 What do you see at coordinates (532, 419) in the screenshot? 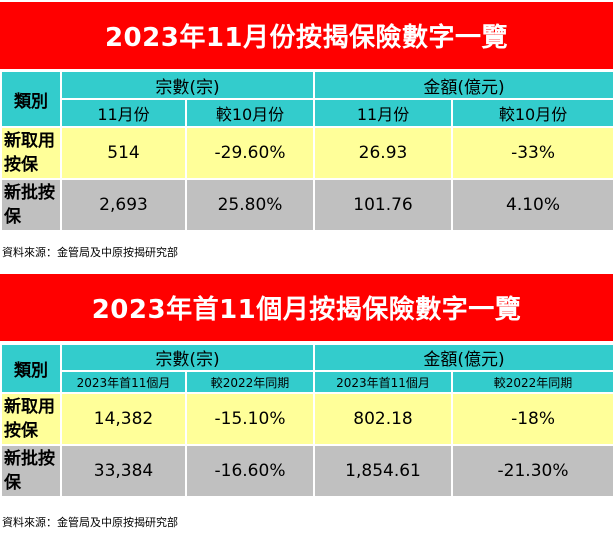
I see `amount-cmp-cell: -18%` at bounding box center [532, 419].